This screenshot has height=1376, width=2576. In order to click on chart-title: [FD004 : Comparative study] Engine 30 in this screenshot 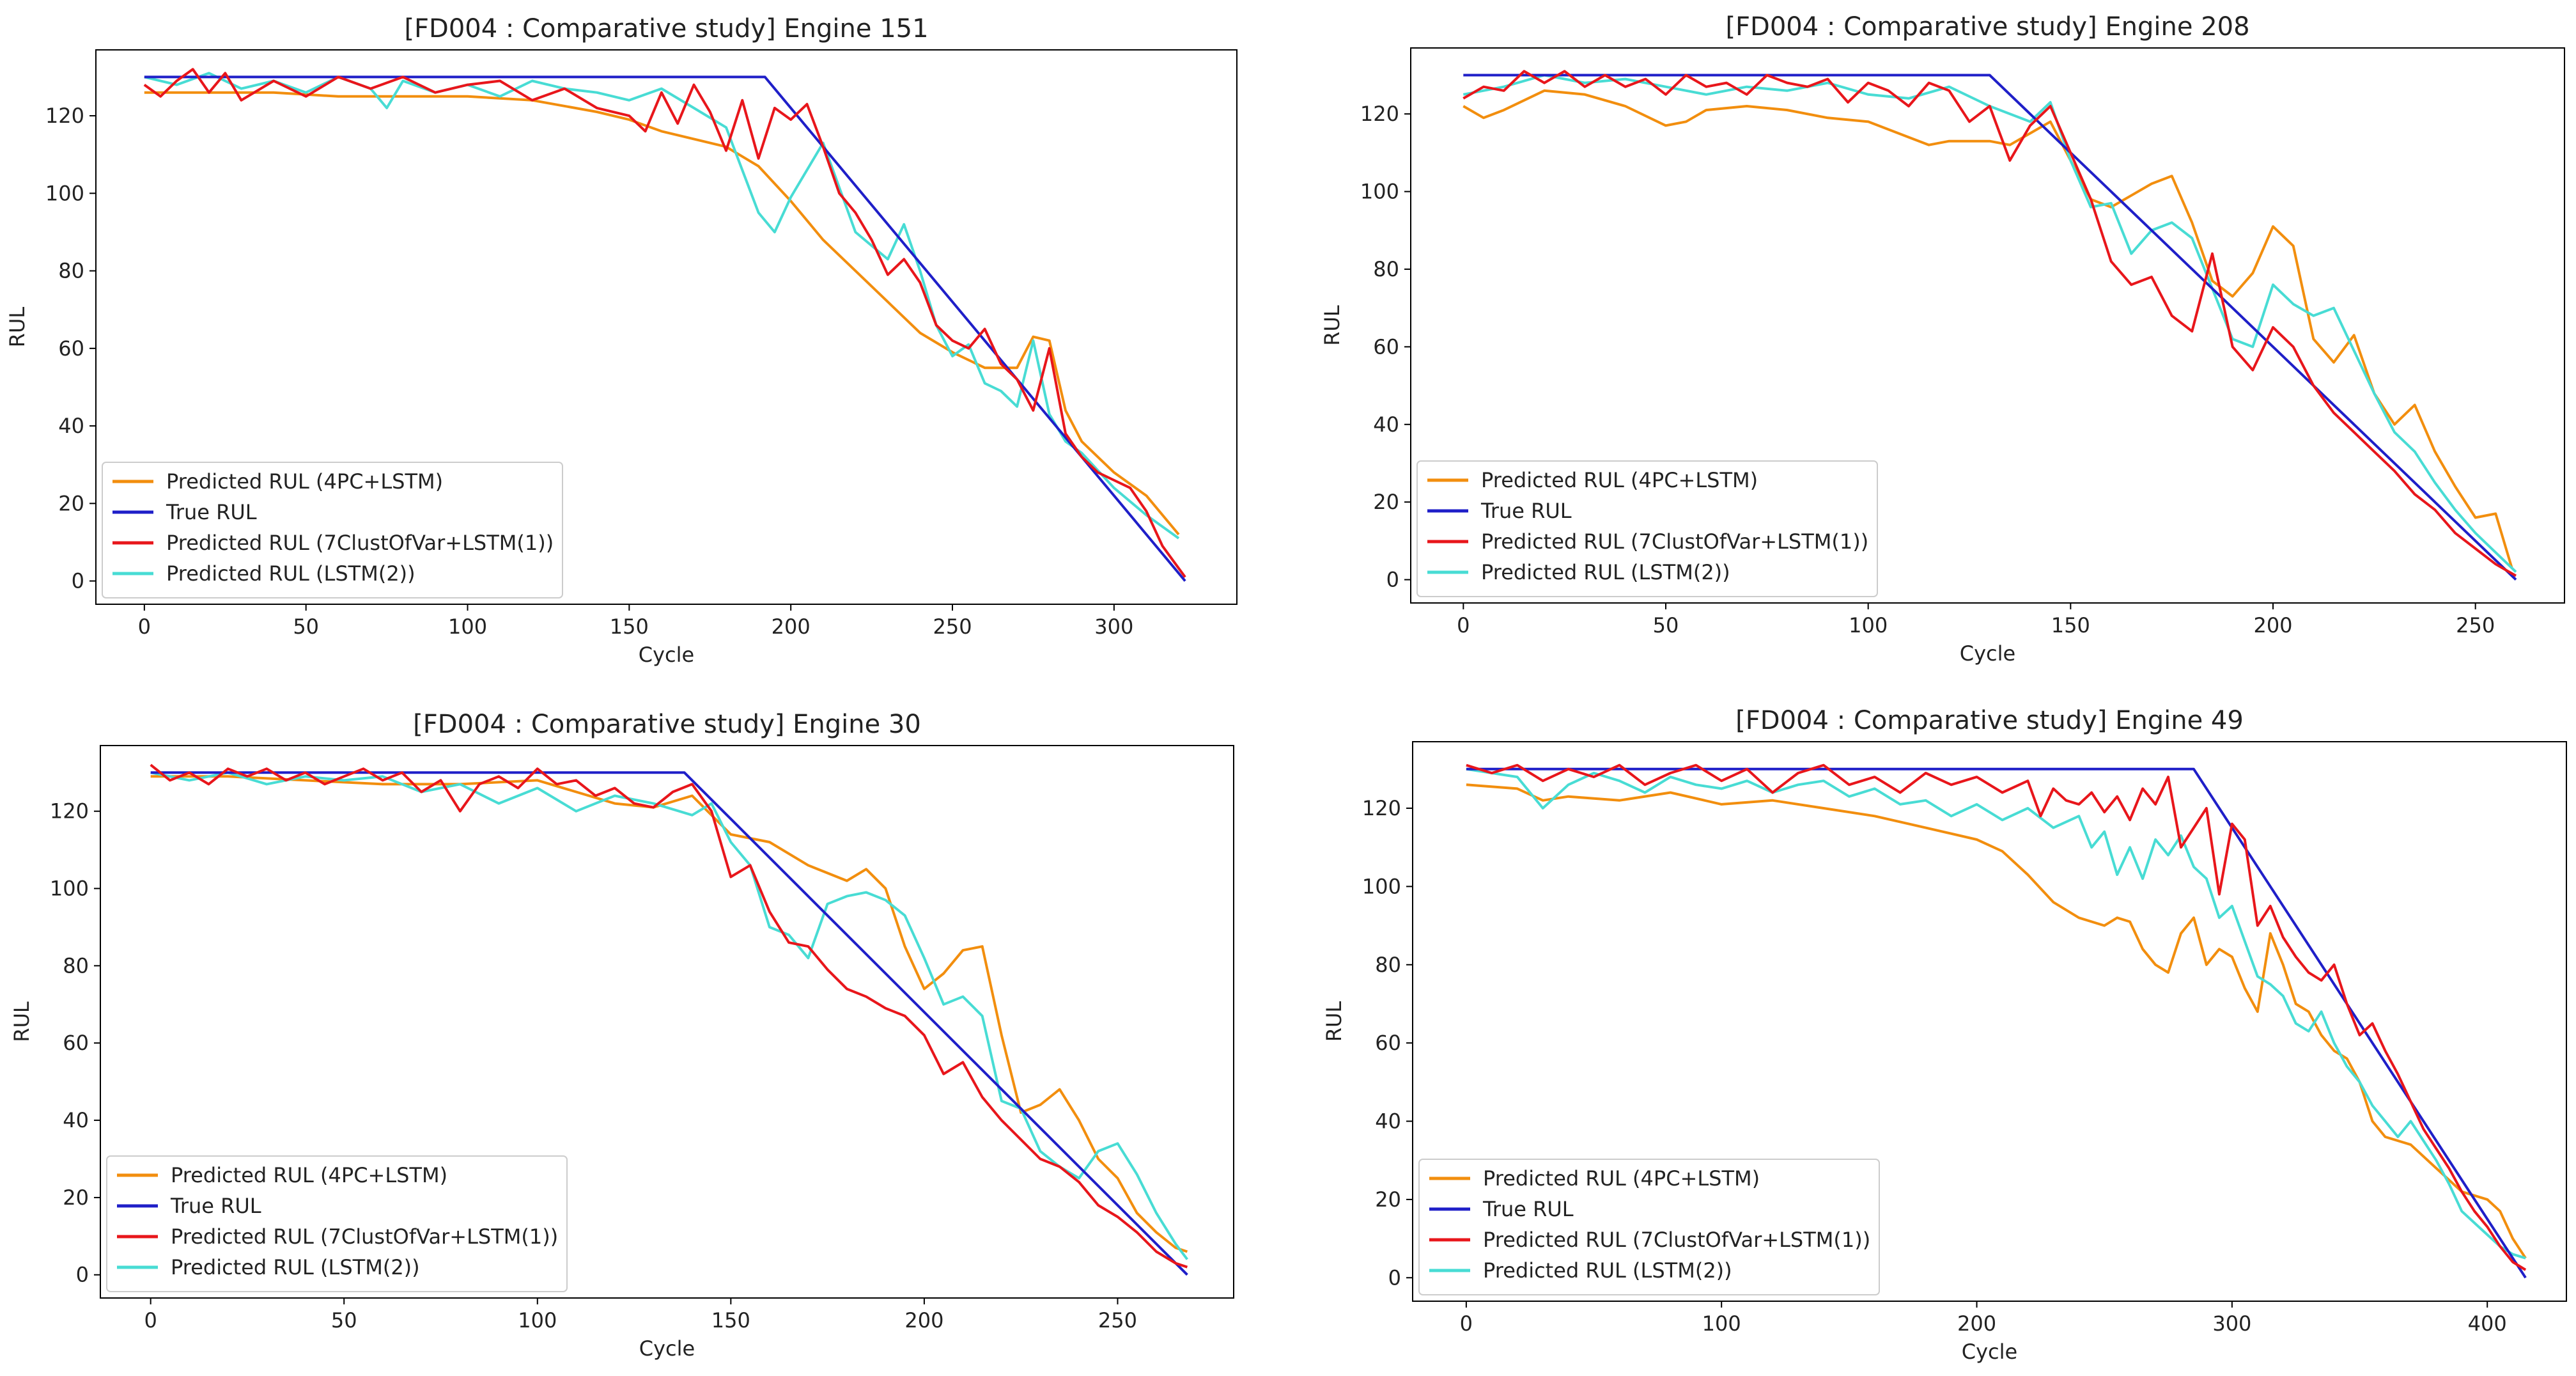, I will do `click(667, 724)`.